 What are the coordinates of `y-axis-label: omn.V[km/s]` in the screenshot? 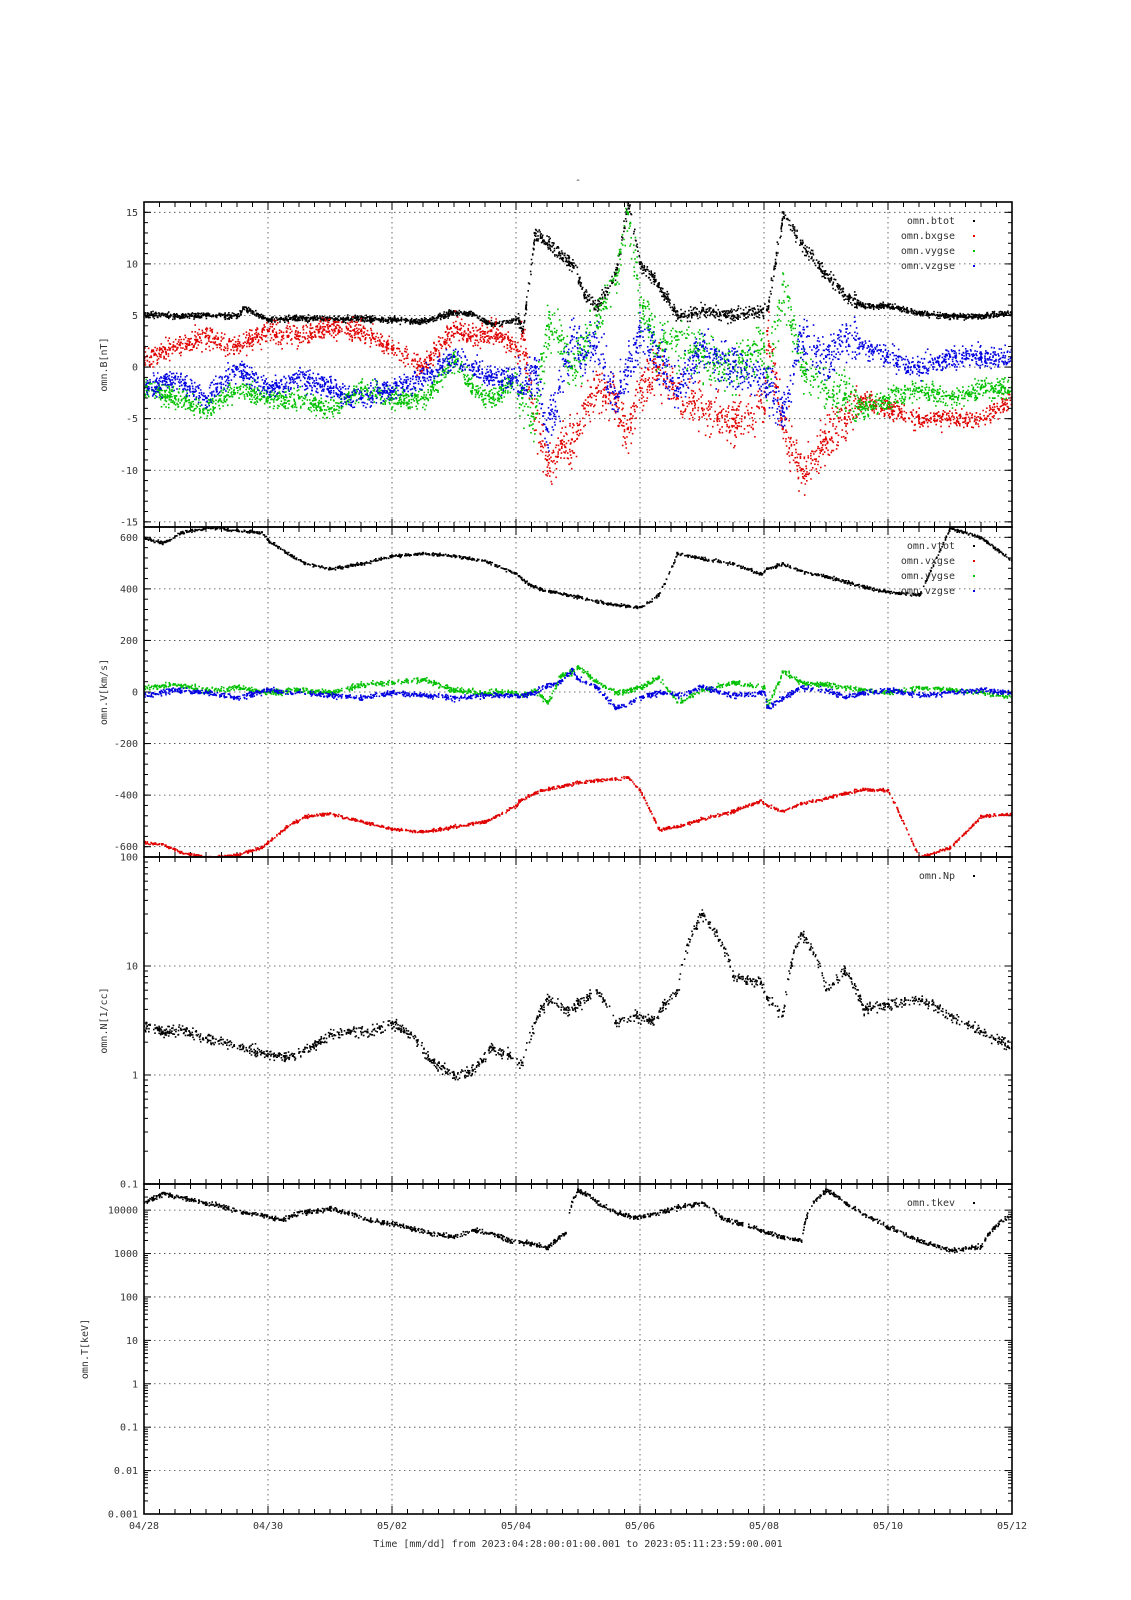 It's located at (104, 692).